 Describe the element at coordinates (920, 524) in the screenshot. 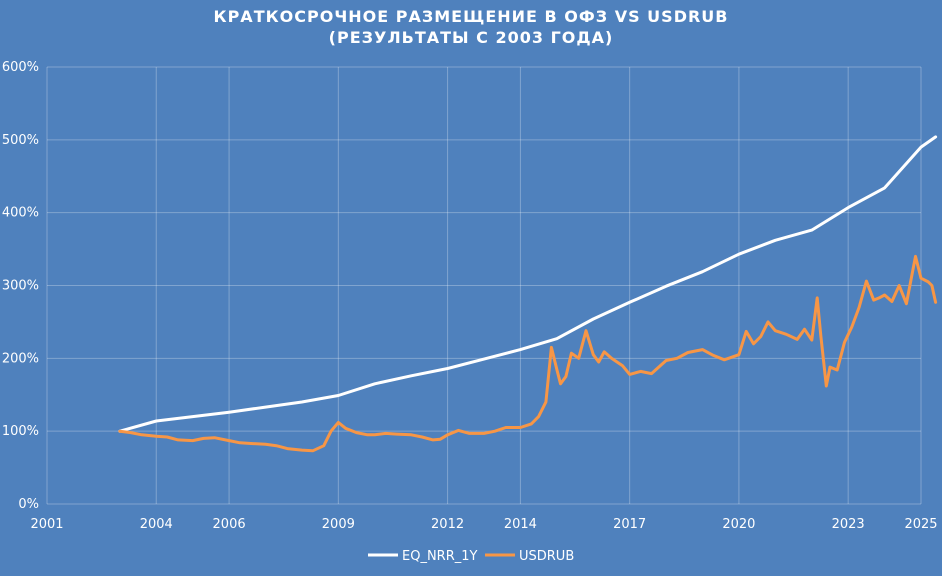

I see `x-tick-label: 2025` at that location.